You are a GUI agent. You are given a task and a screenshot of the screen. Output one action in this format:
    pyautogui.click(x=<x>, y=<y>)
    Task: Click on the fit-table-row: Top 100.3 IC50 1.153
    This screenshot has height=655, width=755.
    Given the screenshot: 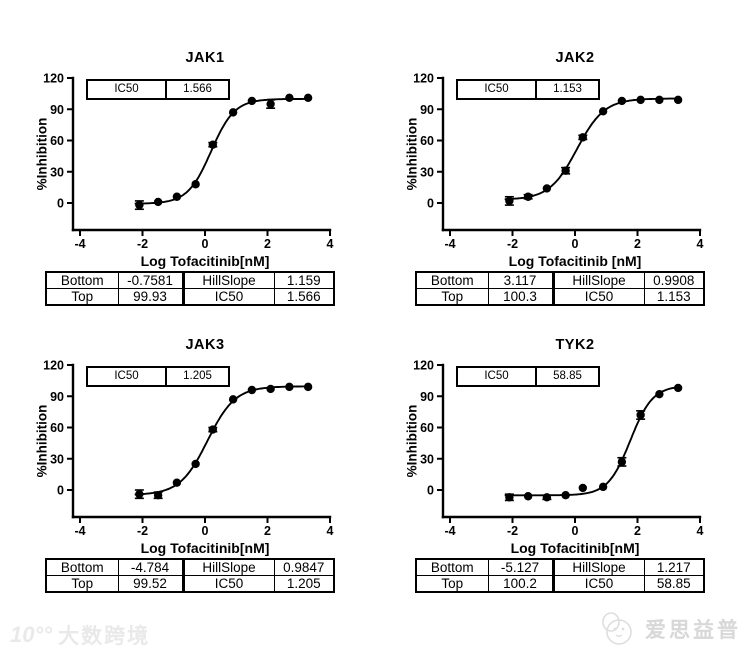 What is the action you would take?
    pyautogui.click(x=560, y=297)
    